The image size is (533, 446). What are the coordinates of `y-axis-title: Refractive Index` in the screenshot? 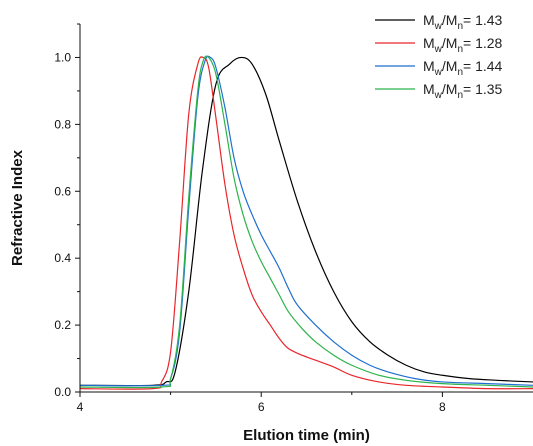 It's located at (17, 207).